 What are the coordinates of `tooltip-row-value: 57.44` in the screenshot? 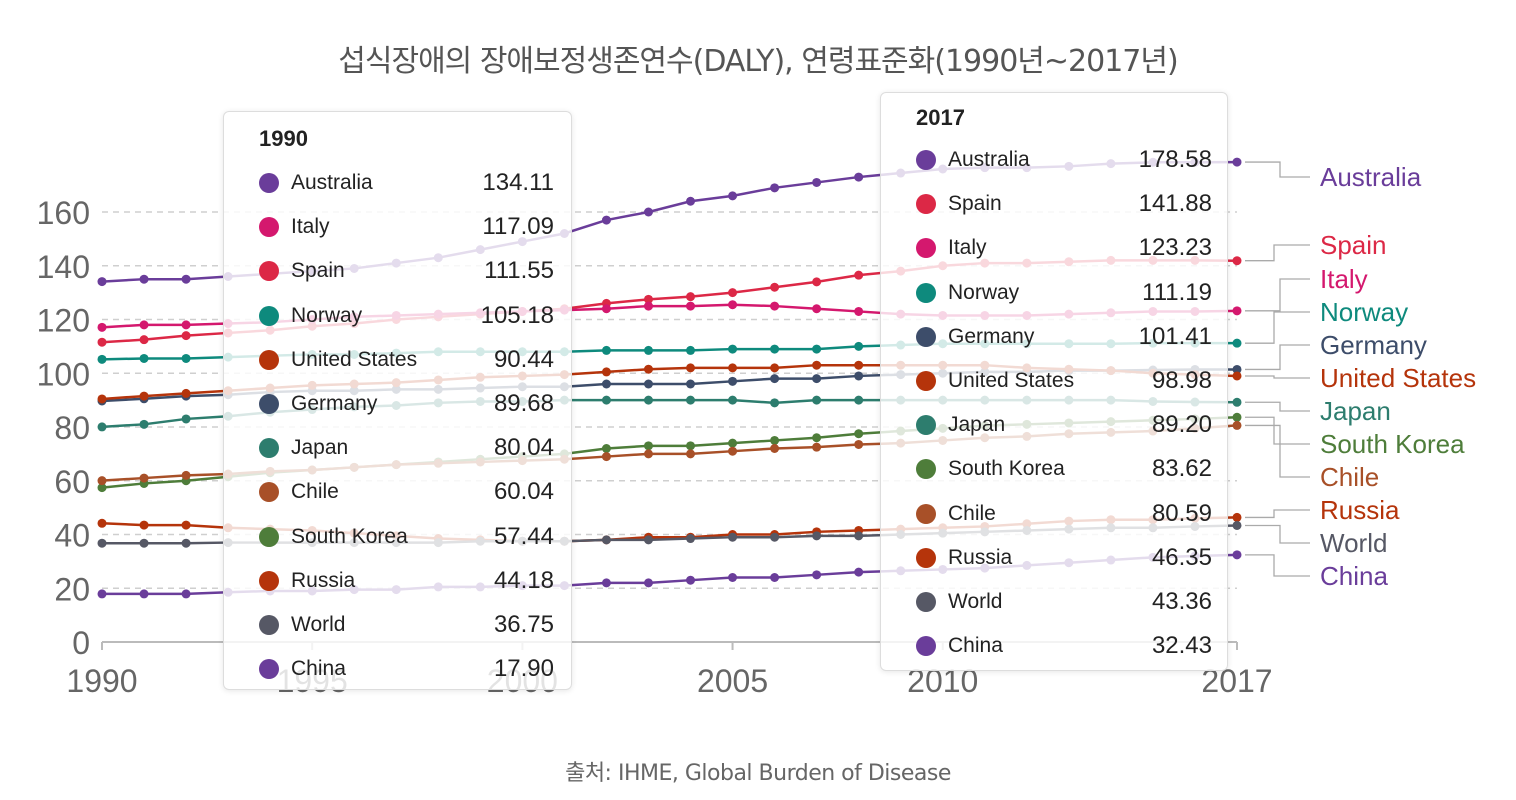 It's located at (523, 536).